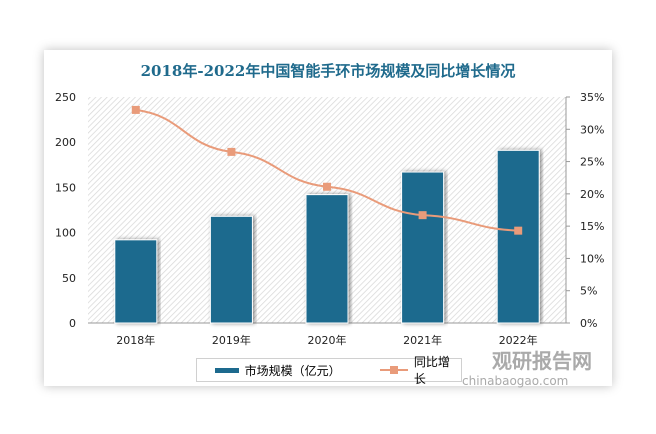  Describe the element at coordinates (65, 97) in the screenshot. I see `y-tick-label: 250` at that location.